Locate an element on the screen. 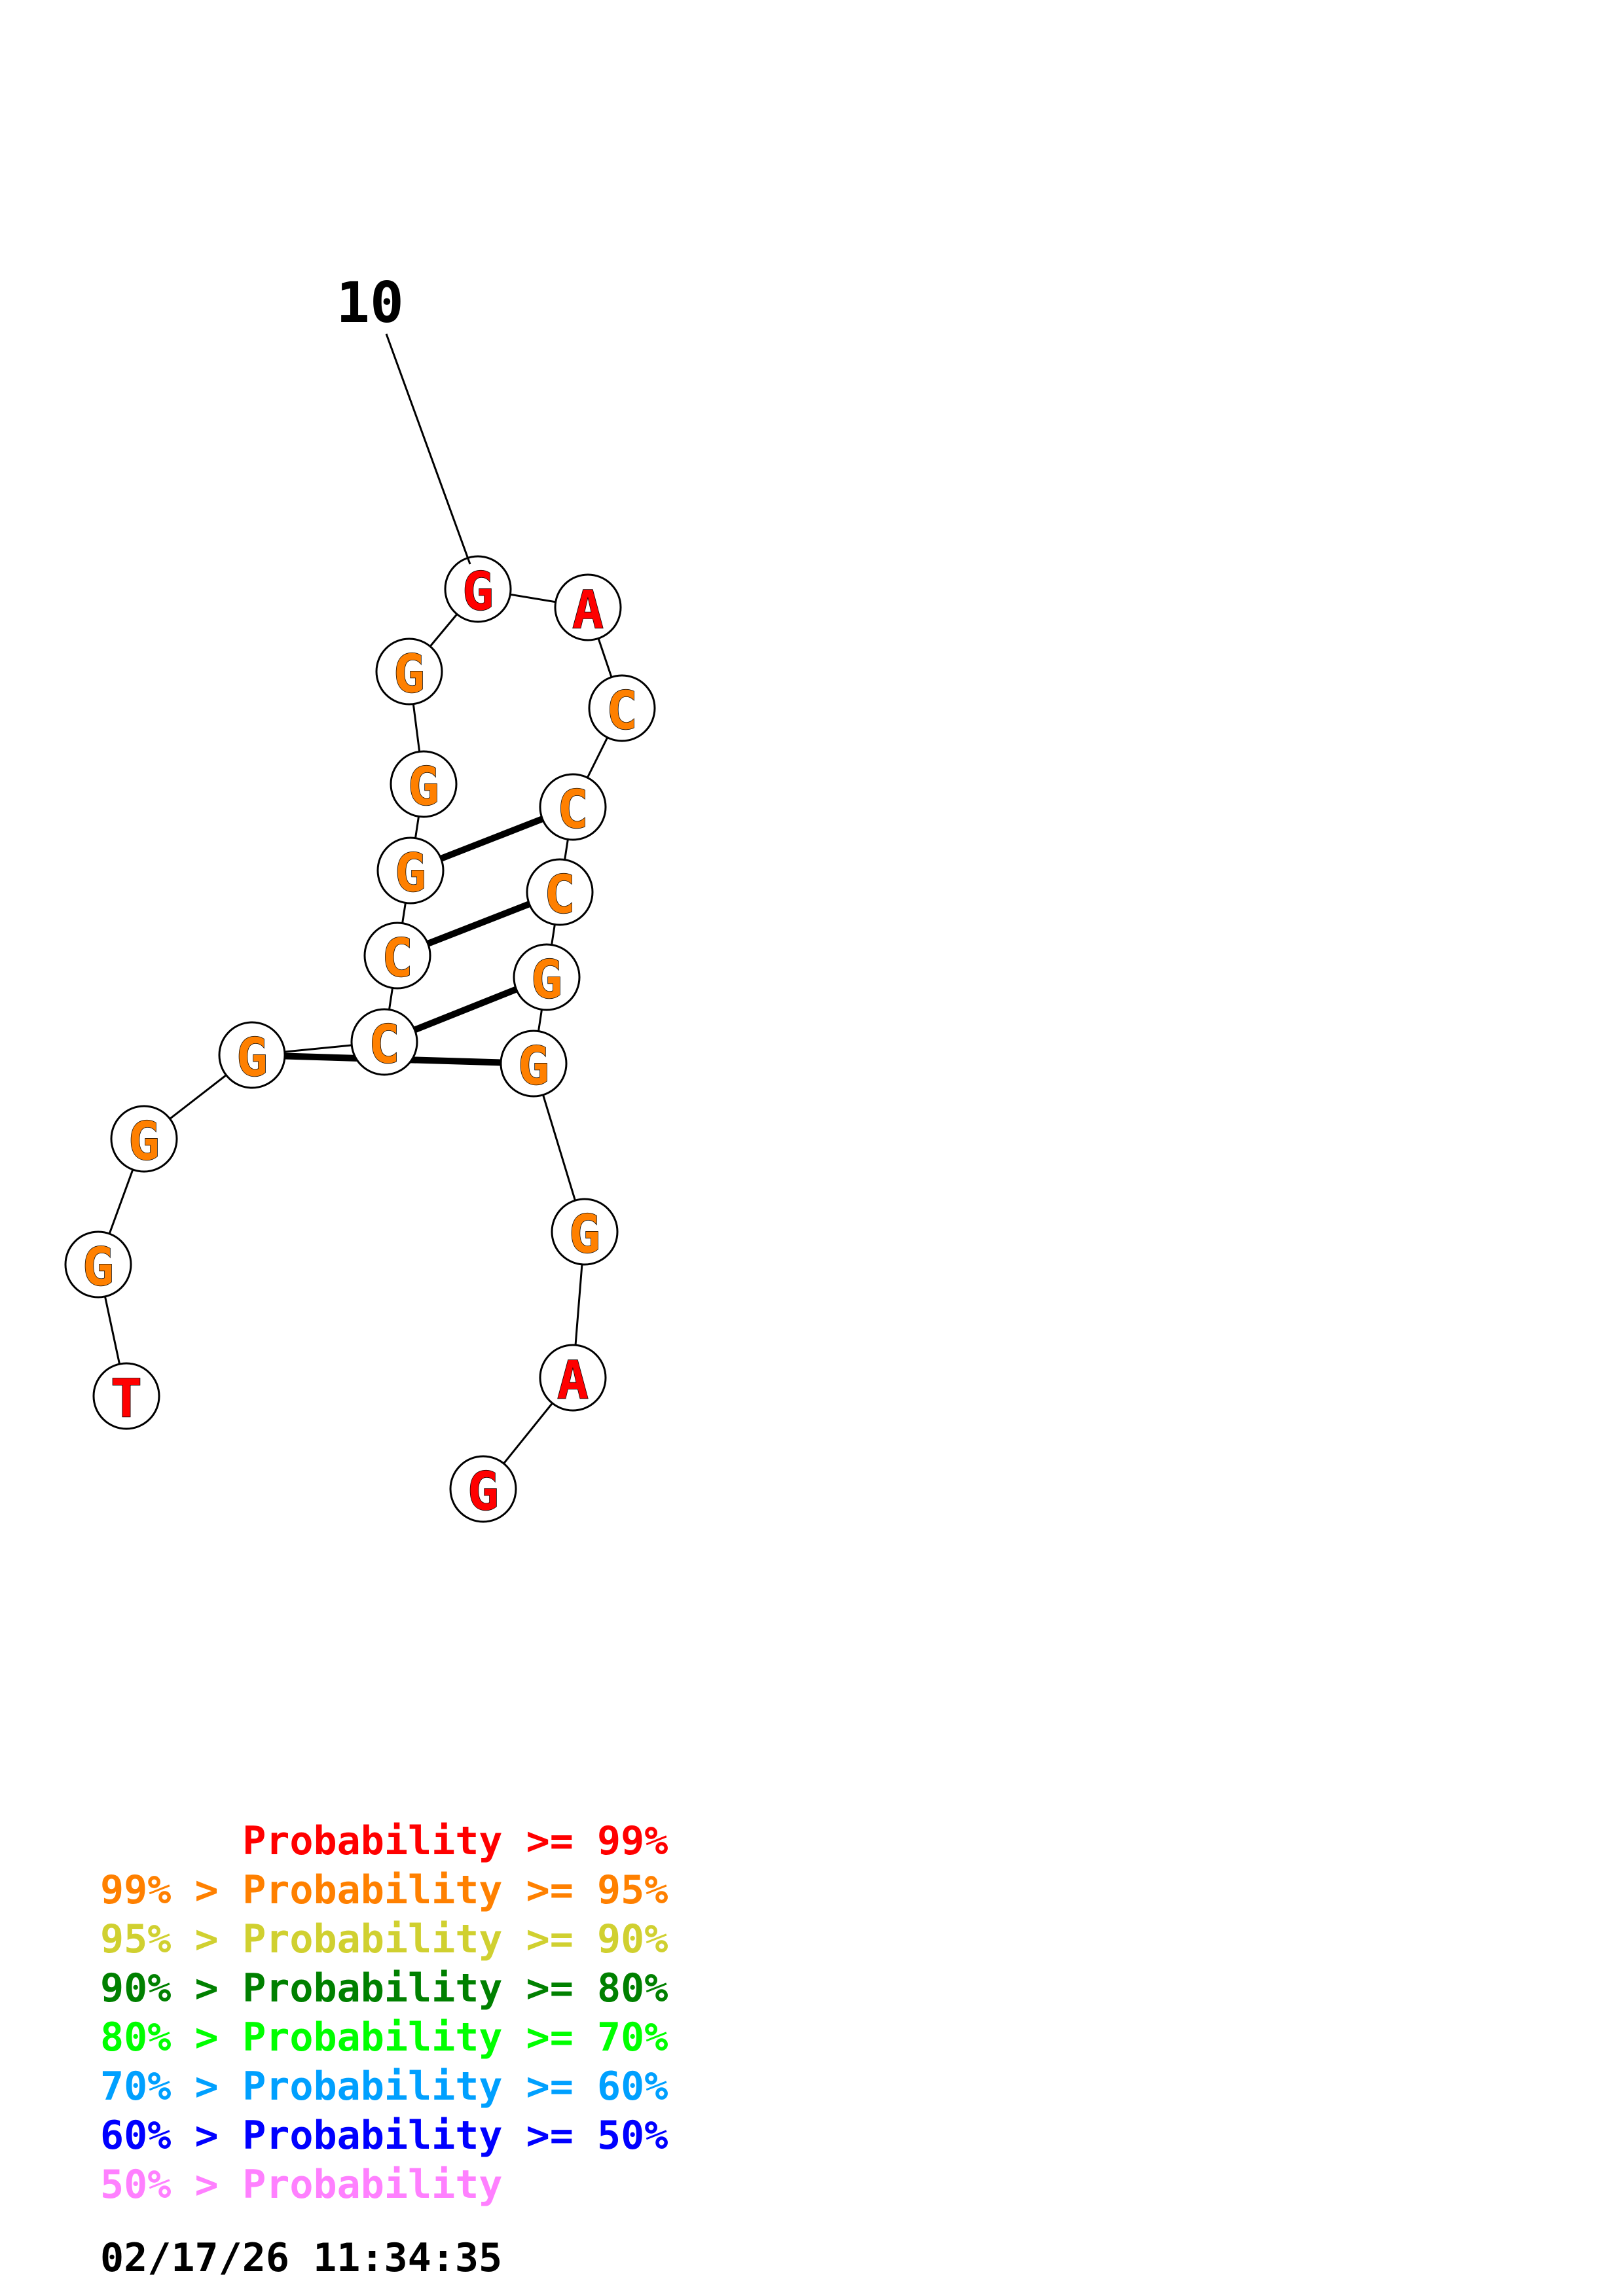 The height and width of the screenshot is (2296, 1623). legend-prefix: 80% > is located at coordinates (171, 2037).